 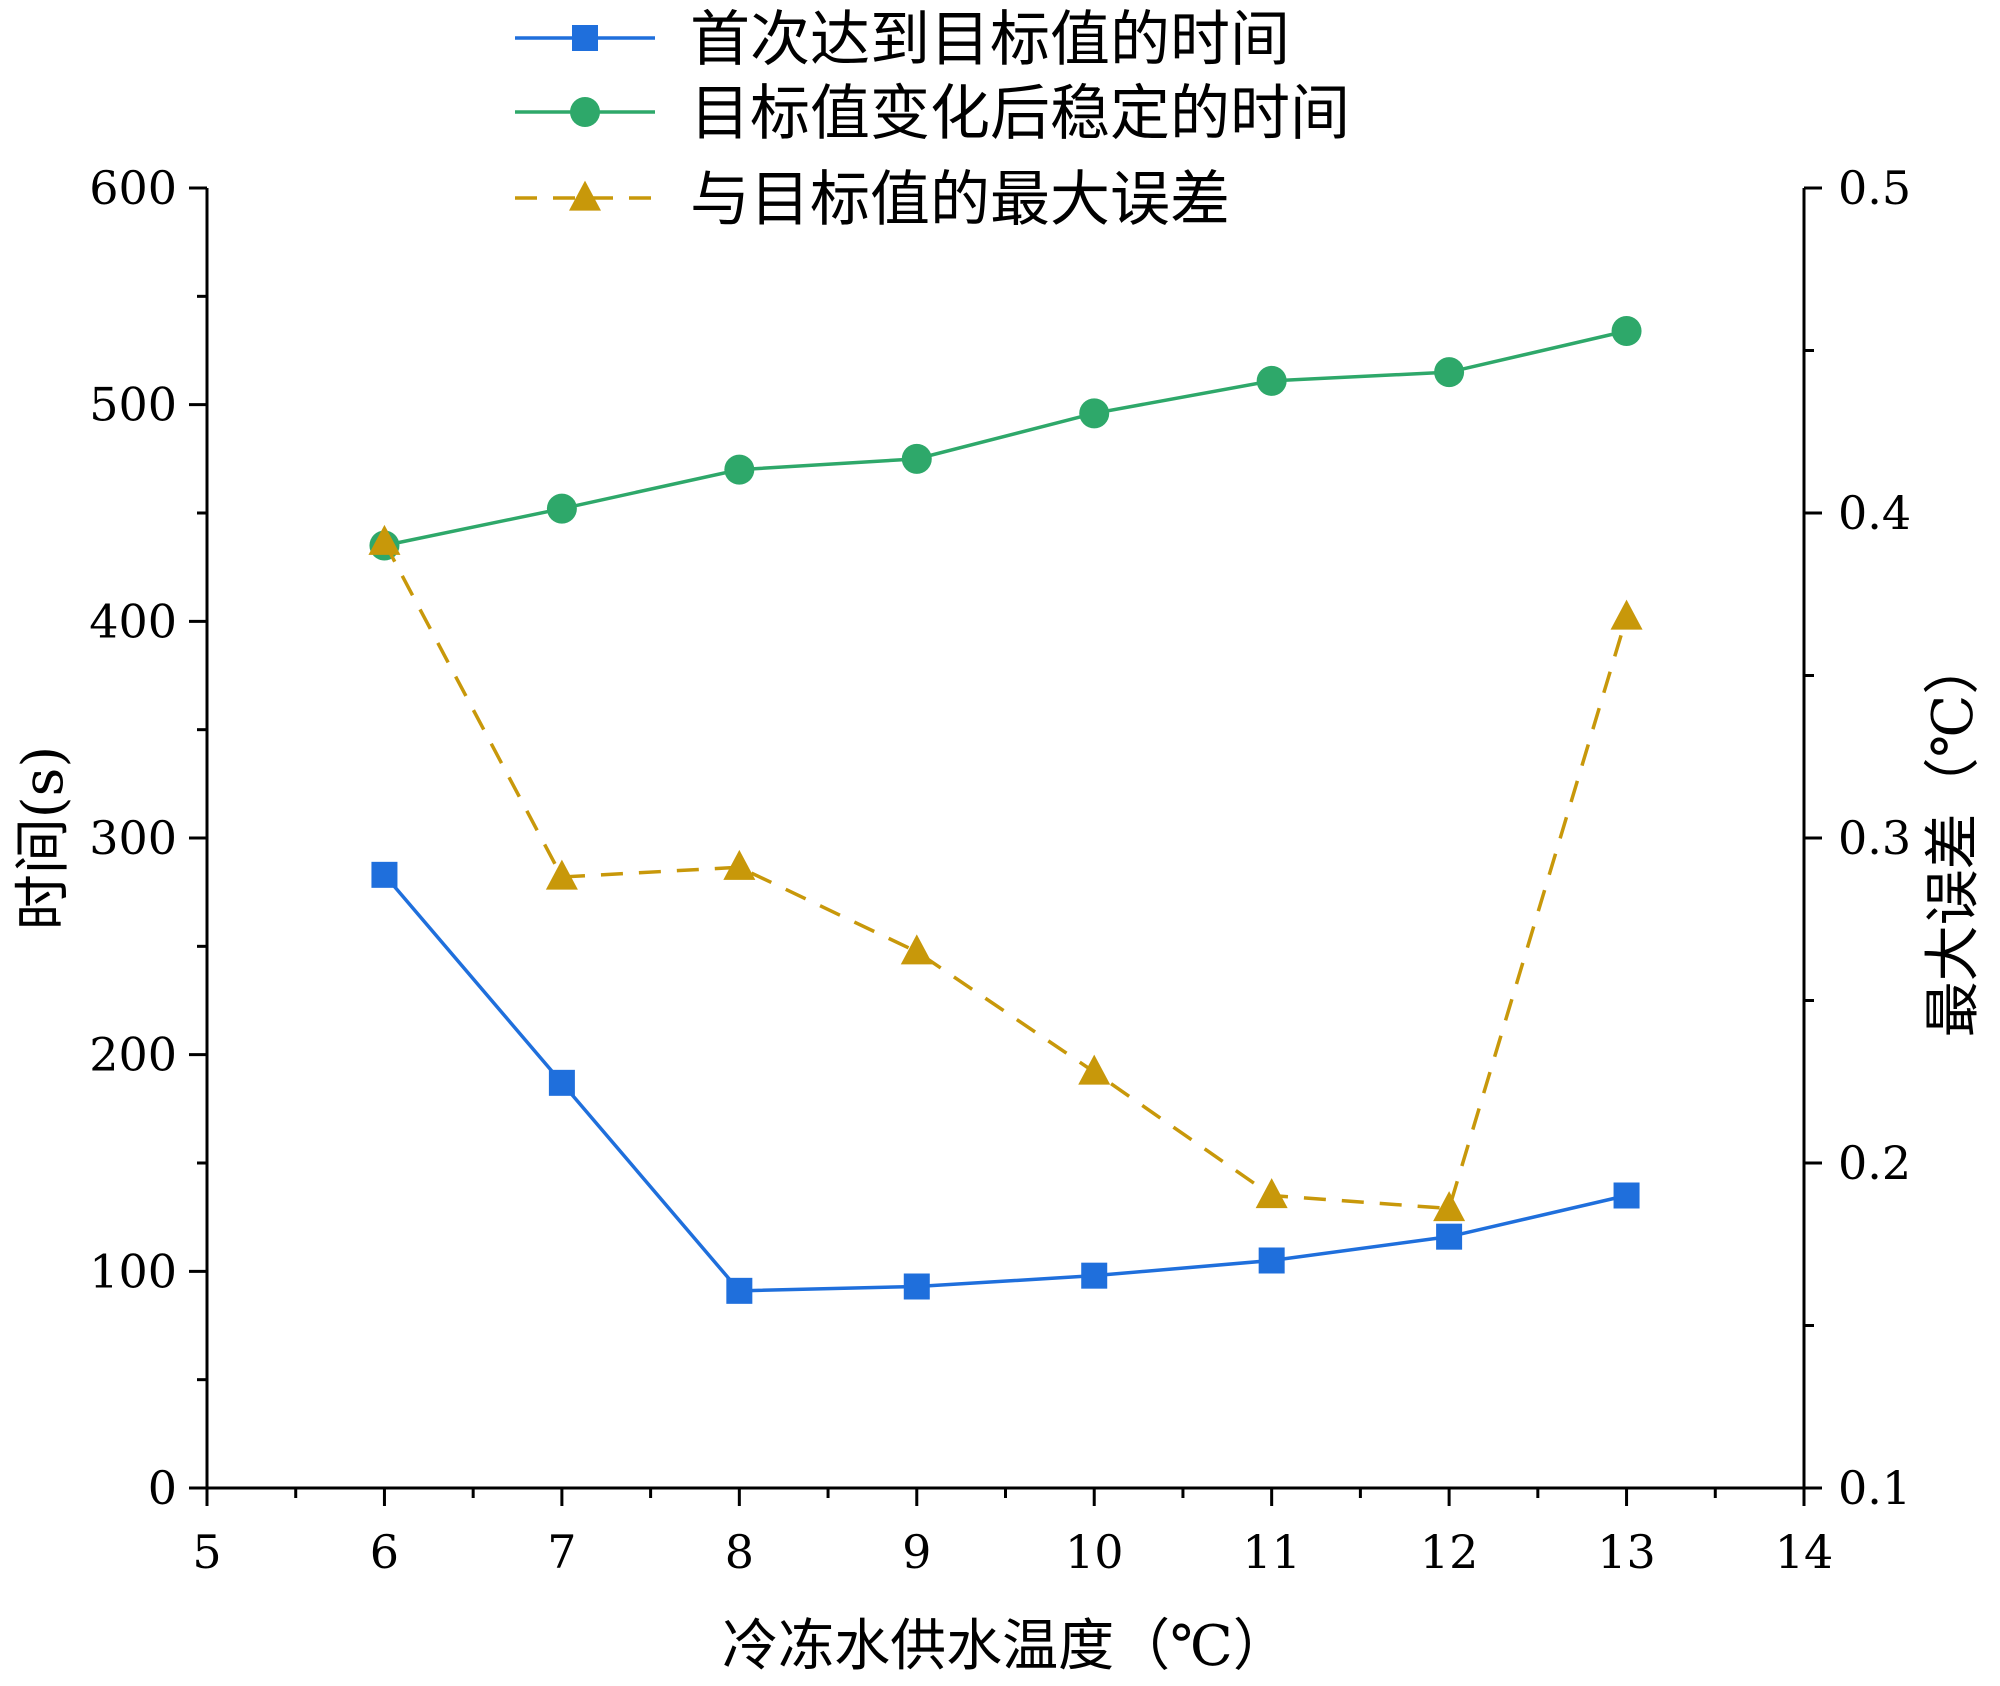 I want to click on y-tick-label: 0, so click(x=162, y=1488).